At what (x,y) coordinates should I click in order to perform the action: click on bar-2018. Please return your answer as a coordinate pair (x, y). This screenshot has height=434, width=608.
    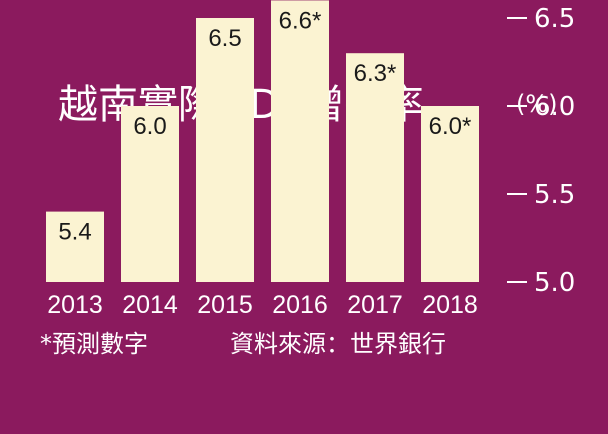
    Looking at the image, I should click on (450, 194).